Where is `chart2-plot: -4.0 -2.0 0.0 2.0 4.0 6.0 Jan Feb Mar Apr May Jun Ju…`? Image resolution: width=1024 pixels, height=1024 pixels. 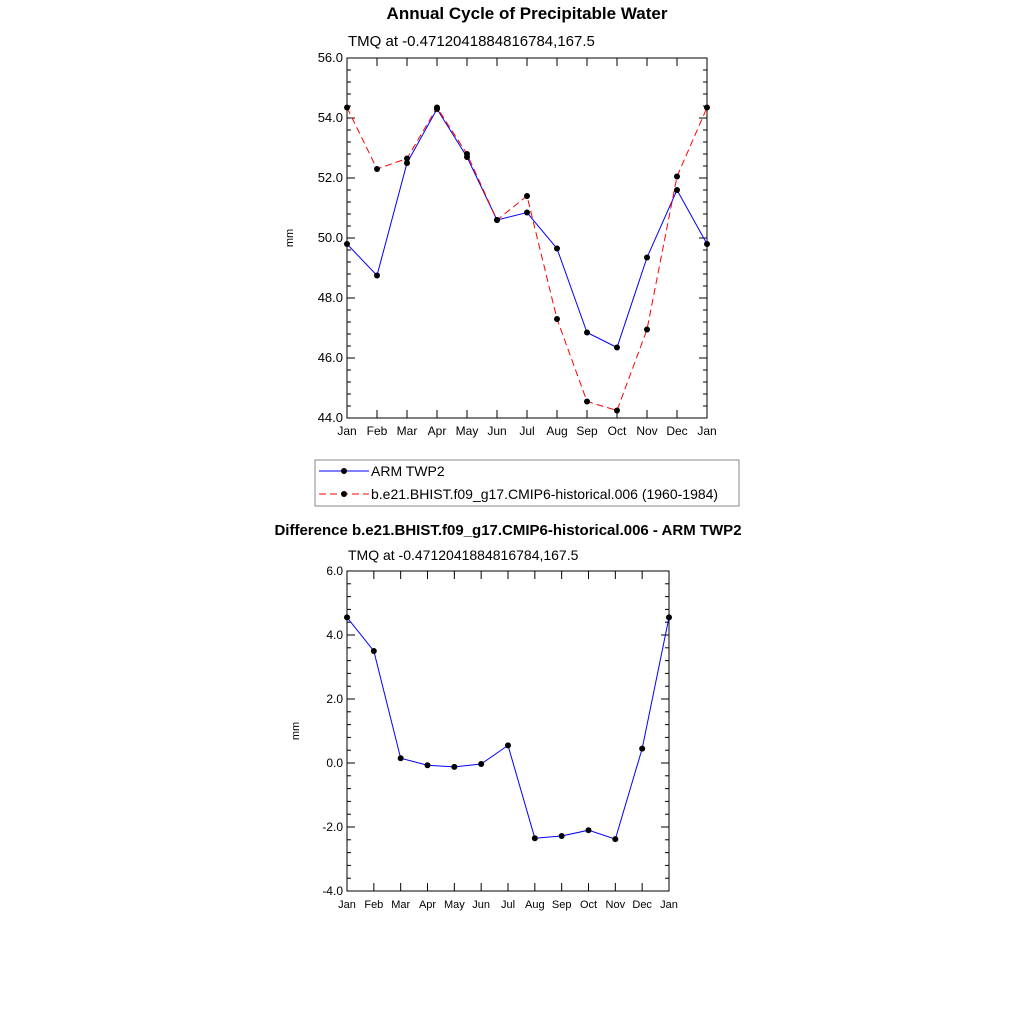
chart2-plot: -4.0 -2.0 0.0 2.0 4.0 6.0 Jan Feb Mar Apr May Jun Ju… is located at coordinates (500, 737).